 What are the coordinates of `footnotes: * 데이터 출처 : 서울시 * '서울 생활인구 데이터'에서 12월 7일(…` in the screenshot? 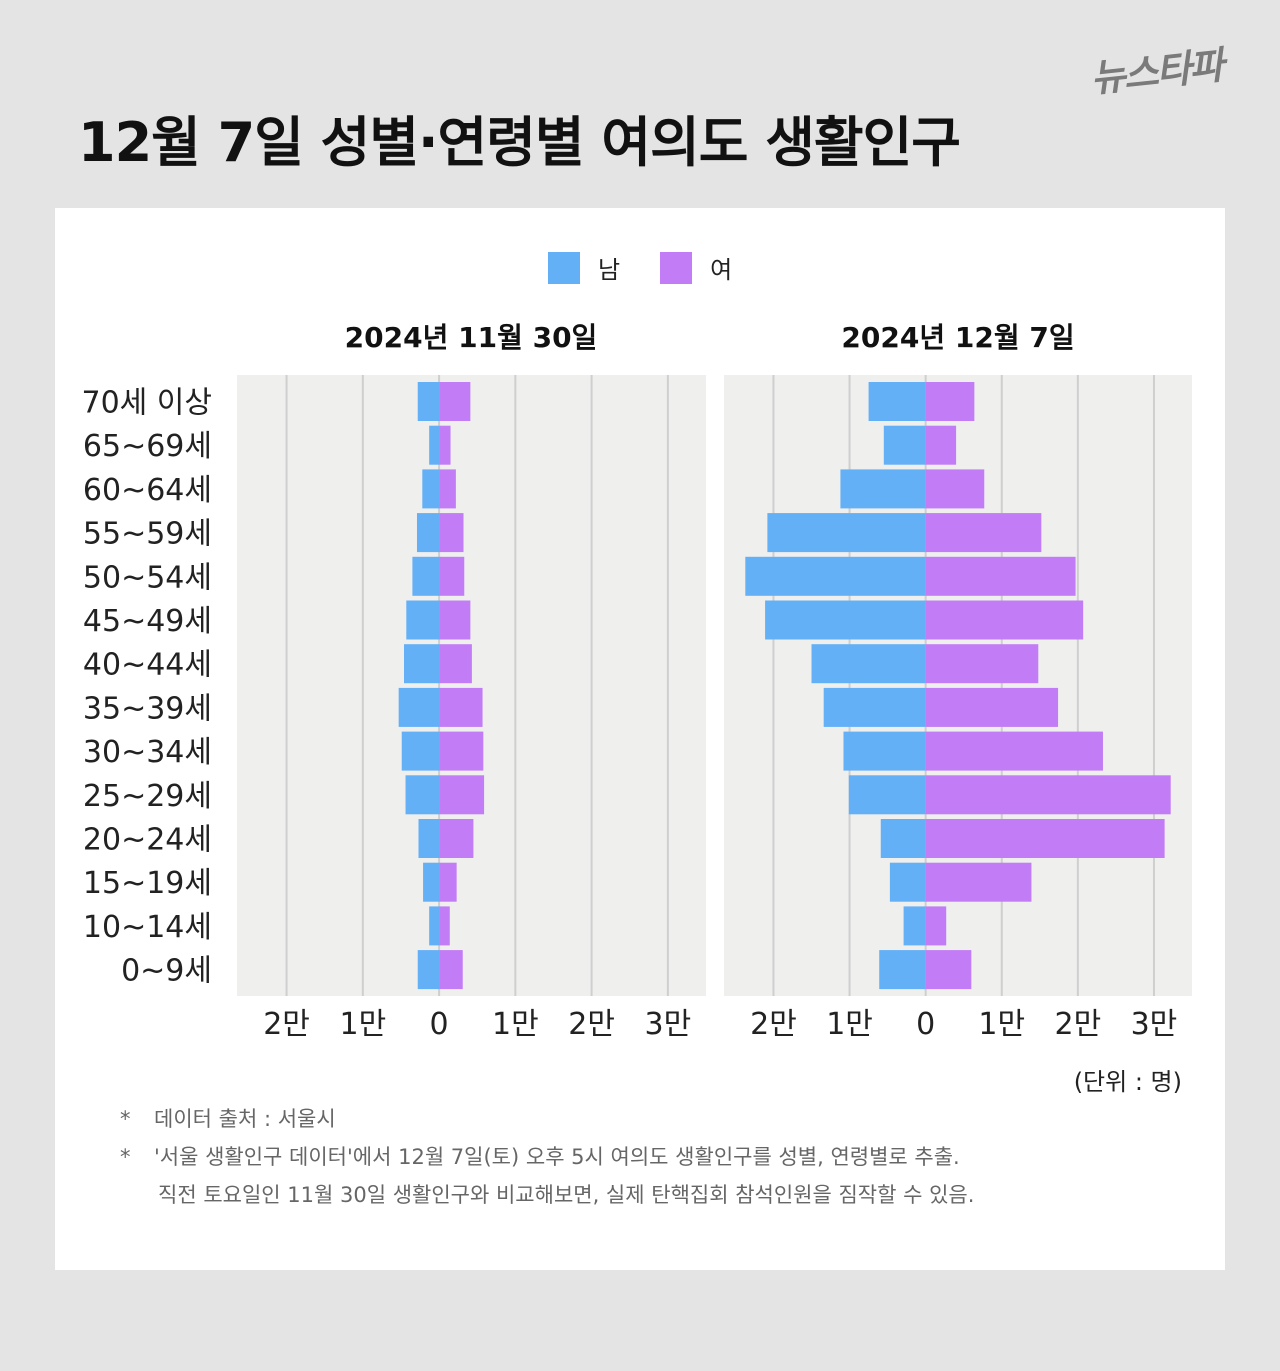 It's located at (660, 1157).